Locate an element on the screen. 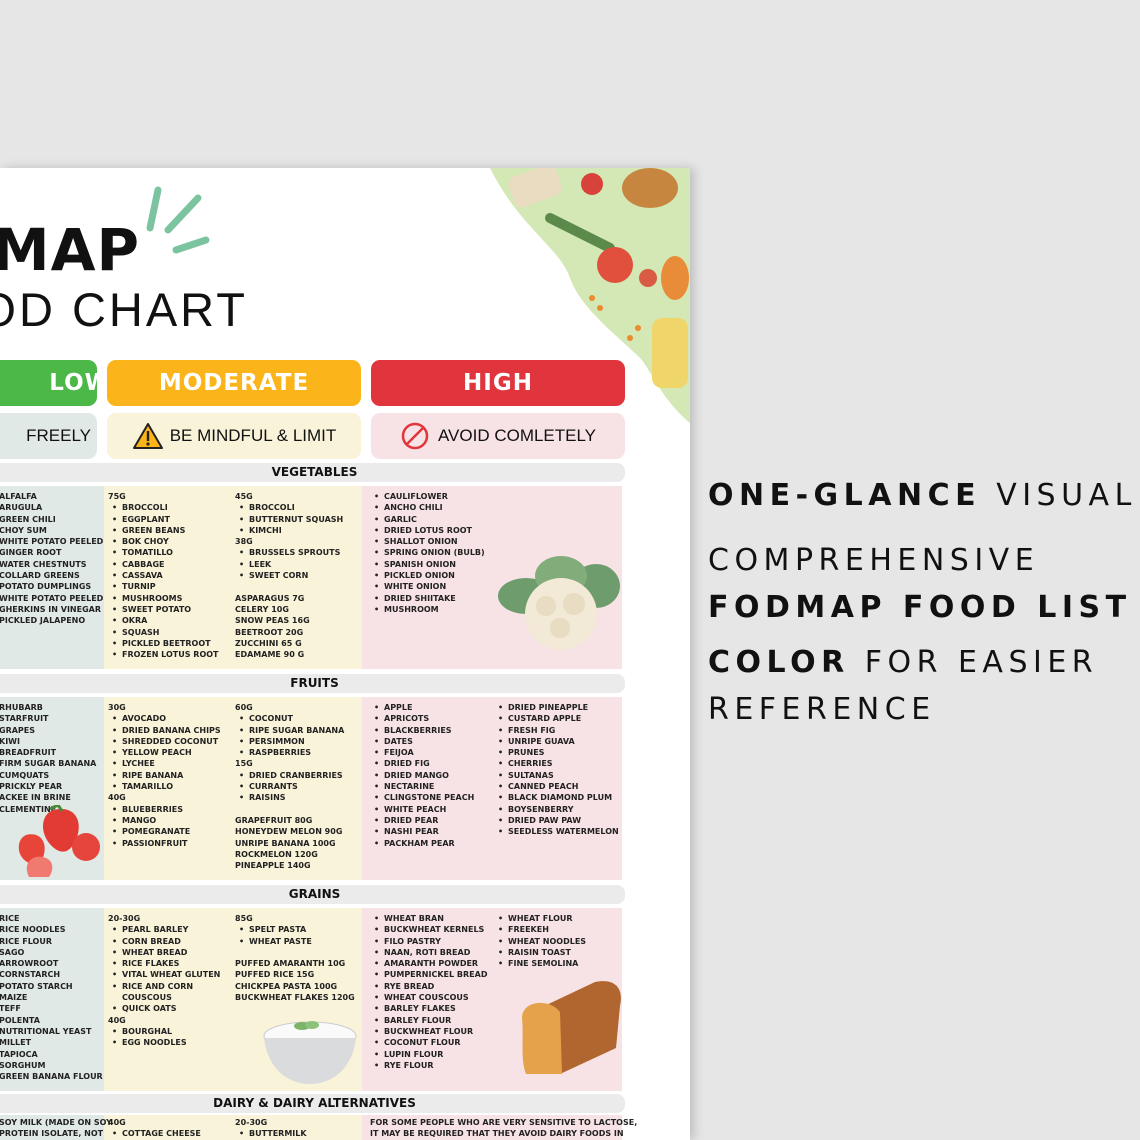 This screenshot has width=1140, height=1140. list-item: DRIED MANGO is located at coordinates (422, 776).